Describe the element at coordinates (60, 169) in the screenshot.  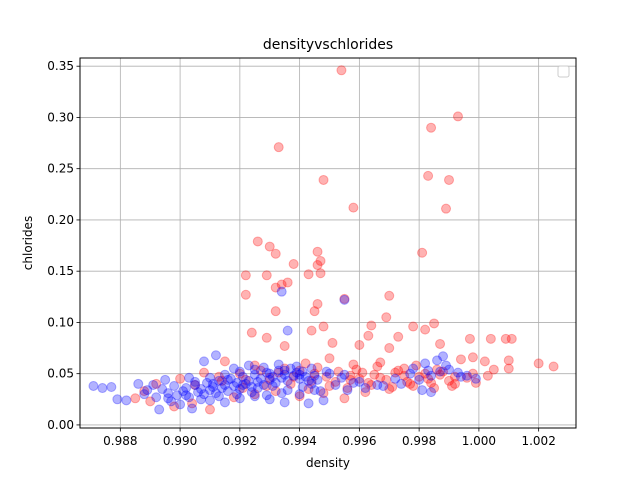
I see `y-tick-label: 0.25` at that location.